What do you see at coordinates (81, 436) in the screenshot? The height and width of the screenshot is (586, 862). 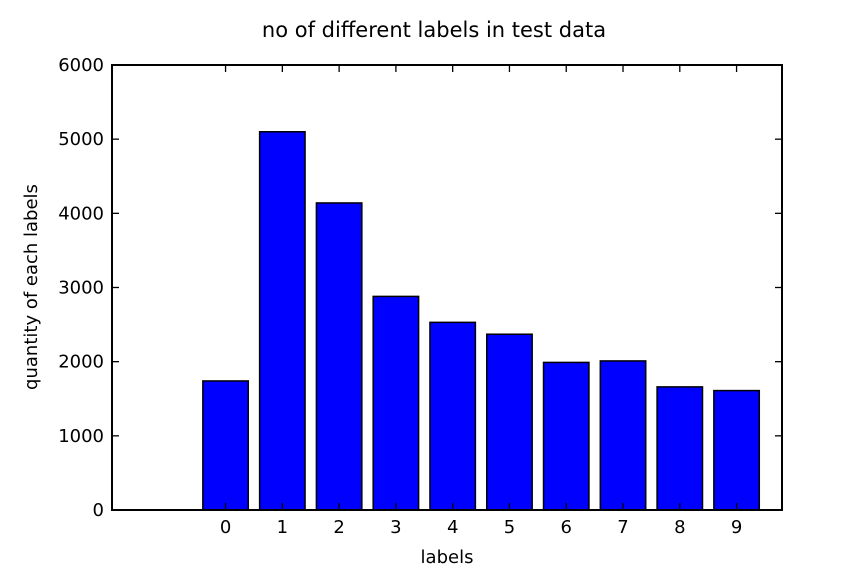 I see `y-tick-label: 1000` at bounding box center [81, 436].